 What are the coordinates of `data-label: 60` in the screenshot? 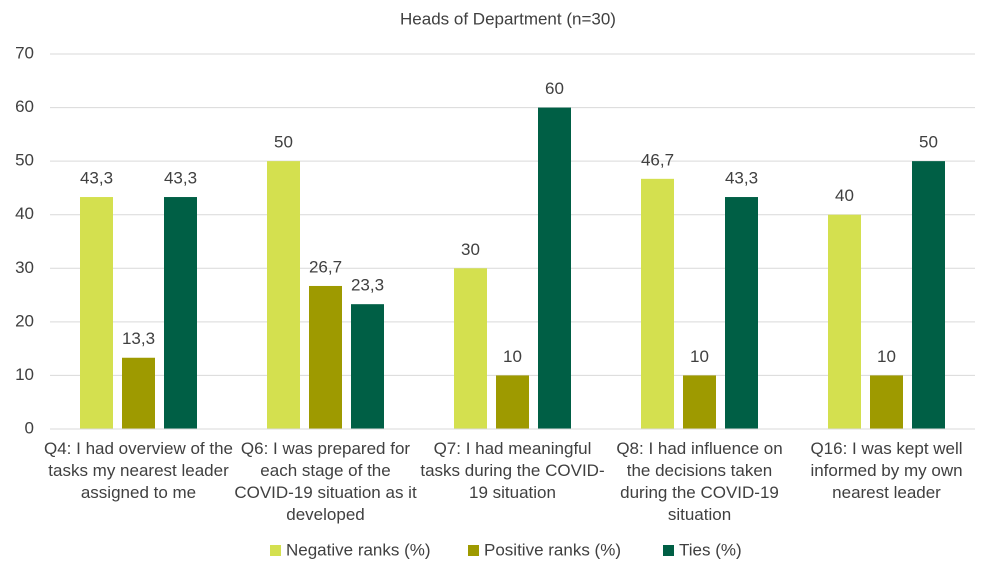 It's located at (554, 88).